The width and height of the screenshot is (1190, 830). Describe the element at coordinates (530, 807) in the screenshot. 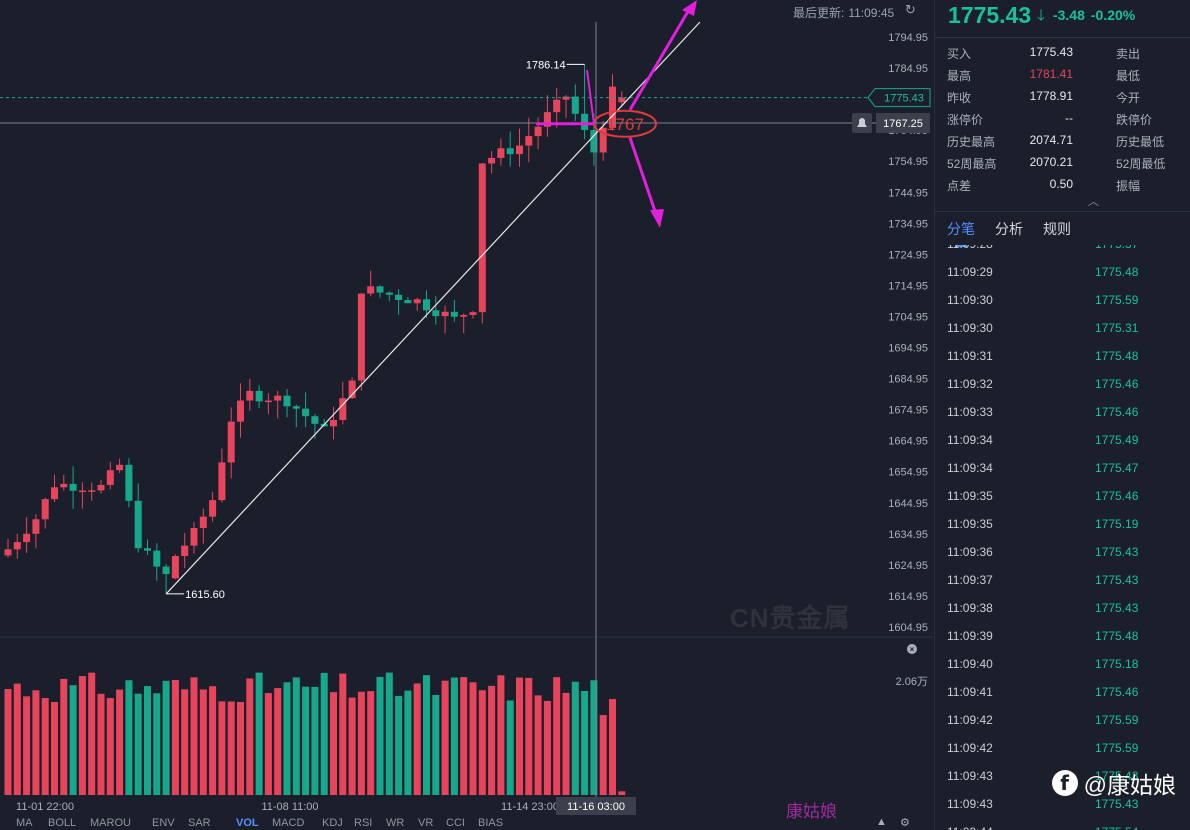

I see `x-axis-label: 11-14 23:00` at that location.